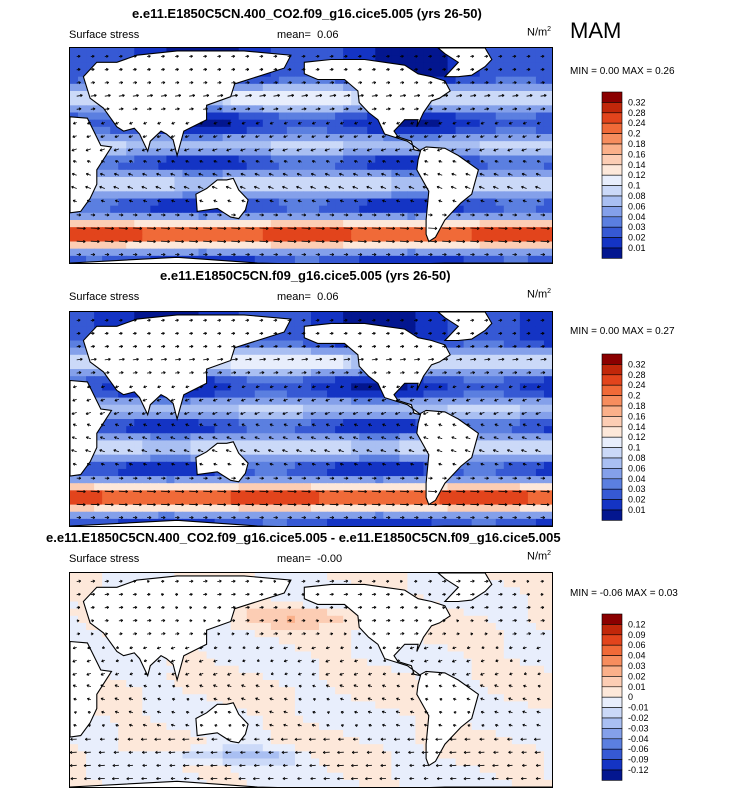 The width and height of the screenshot is (733, 793). What do you see at coordinates (612, 212) in the screenshot?
I see `colorbar-swatch` at bounding box center [612, 212].